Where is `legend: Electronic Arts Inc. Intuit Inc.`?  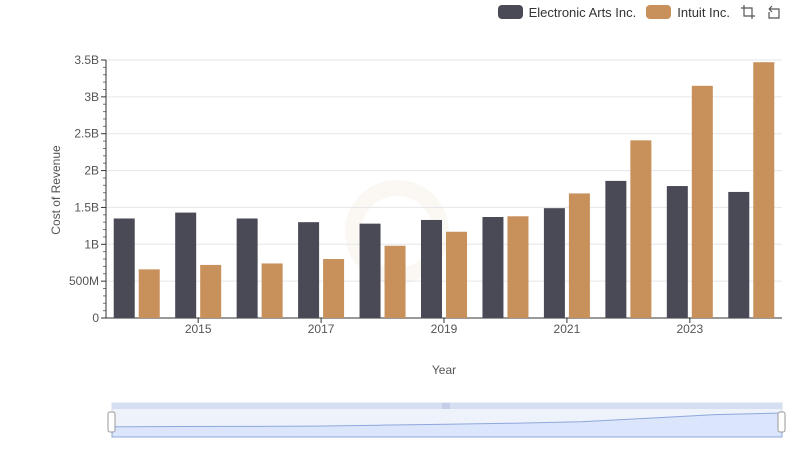 legend: Electronic Arts Inc. Intuit Inc. is located at coordinates (639, 12).